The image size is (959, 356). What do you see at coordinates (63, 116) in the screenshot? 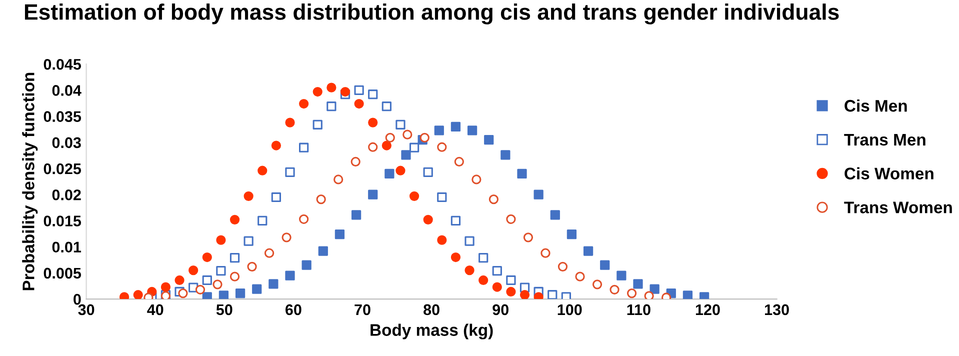
I see `y-tick-label: 0.035` at bounding box center [63, 116].